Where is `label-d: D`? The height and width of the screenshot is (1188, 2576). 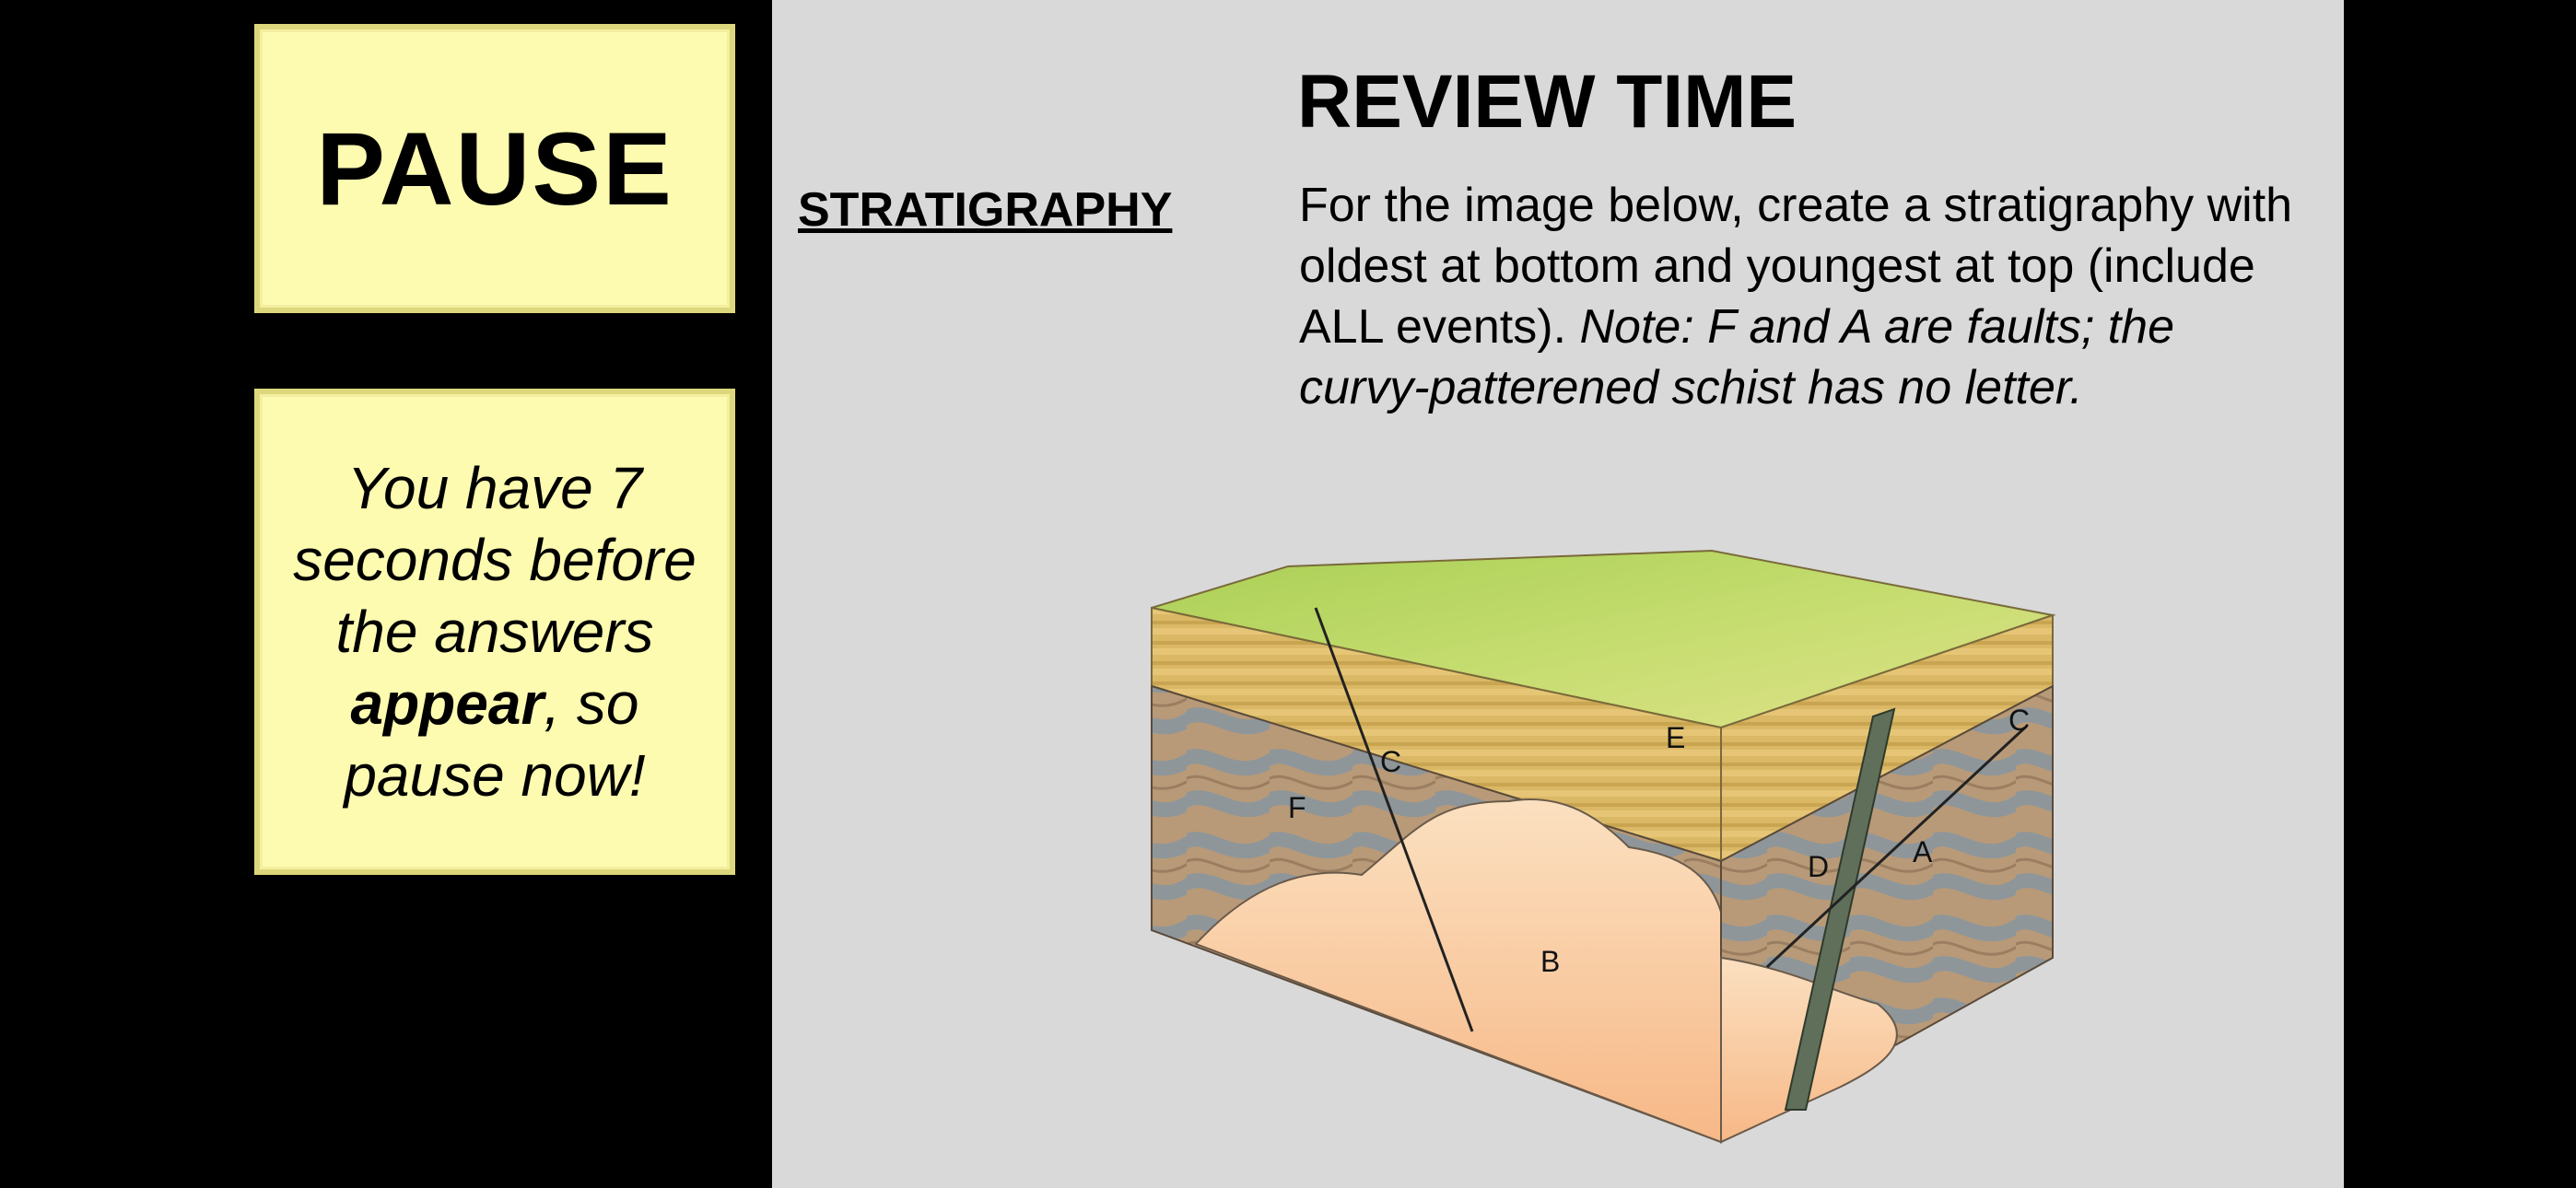
label-d: D is located at coordinates (1818, 866).